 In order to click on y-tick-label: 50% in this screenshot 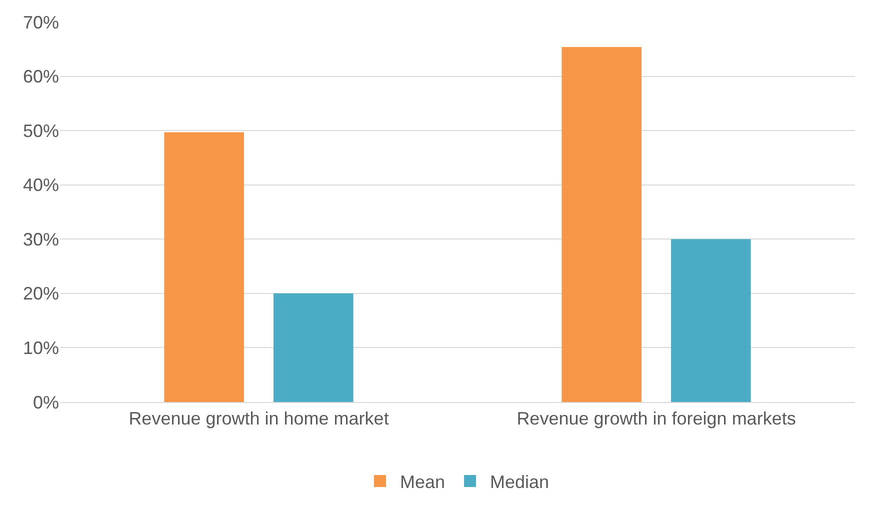, I will do `click(40, 130)`.